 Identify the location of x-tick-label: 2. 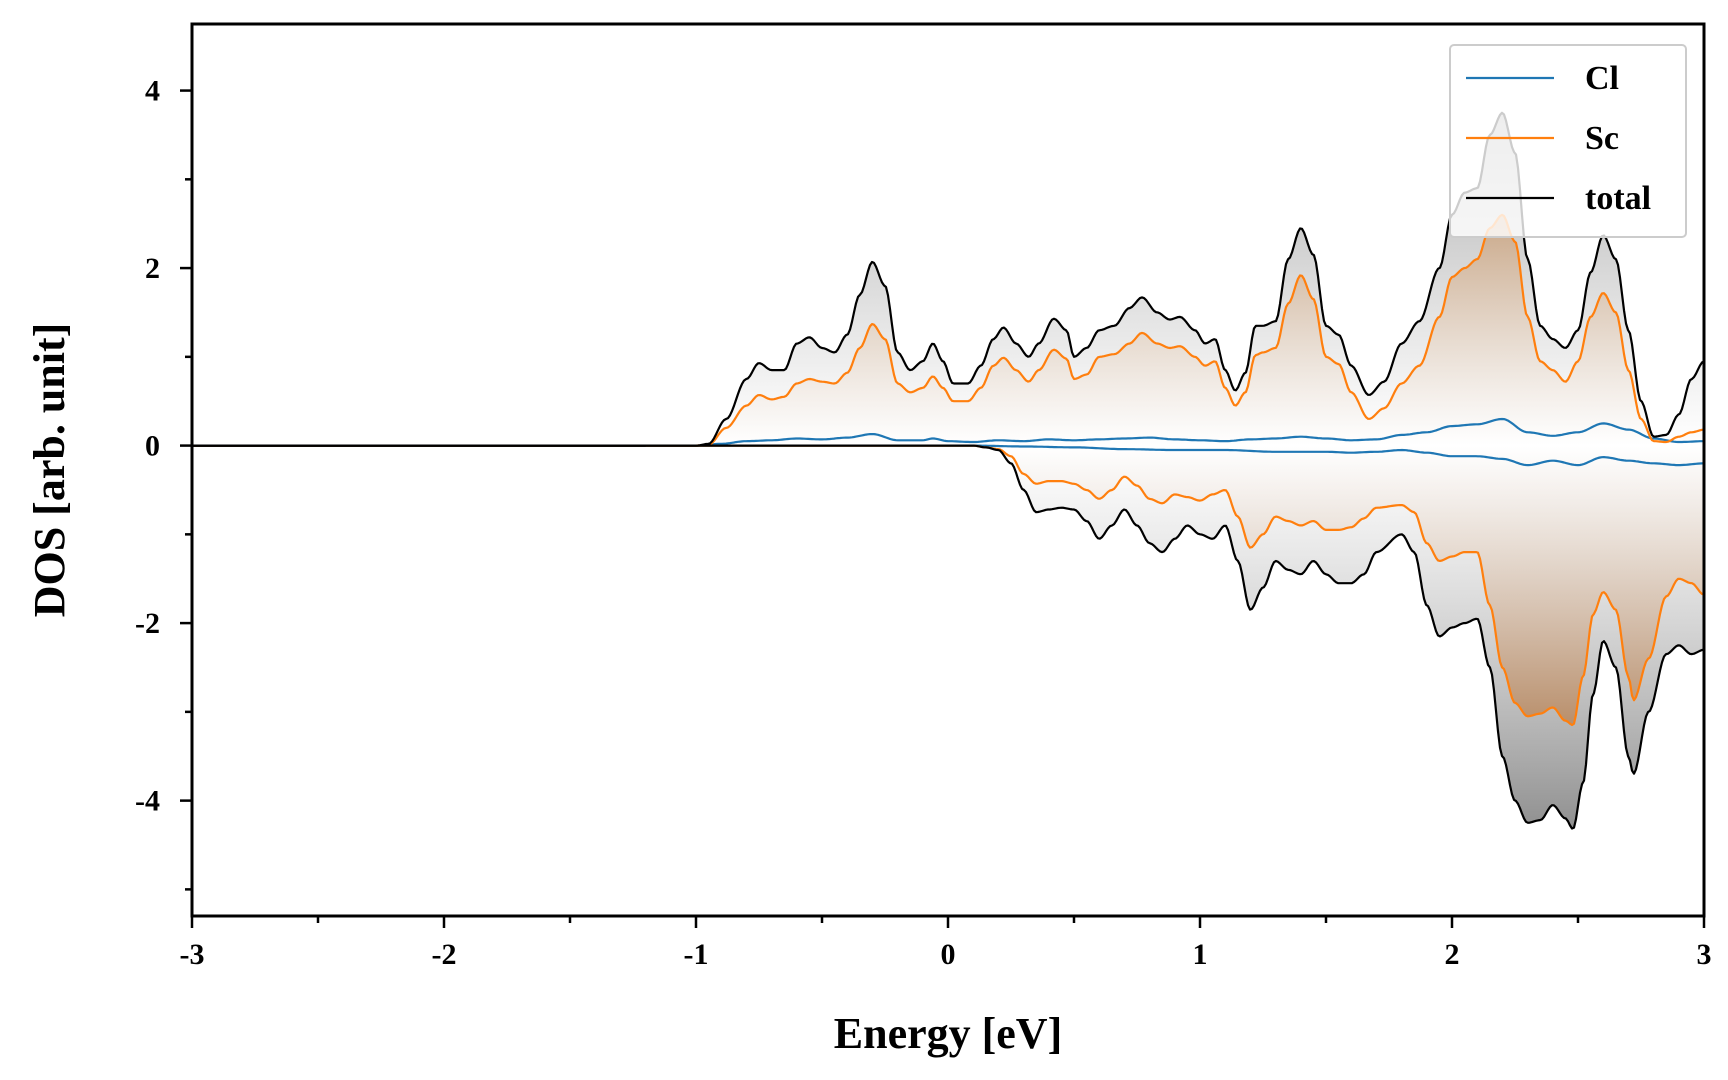
(1452, 954).